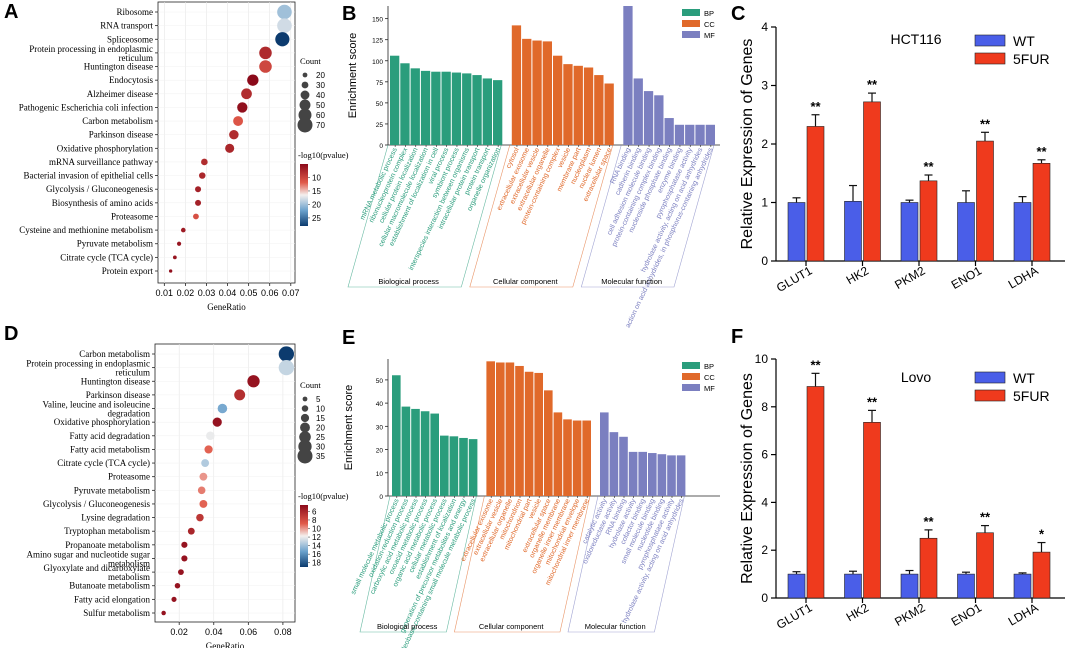  What do you see at coordinates (815, 492) in the screenshot?
I see `bar-5fur` at bounding box center [815, 492].